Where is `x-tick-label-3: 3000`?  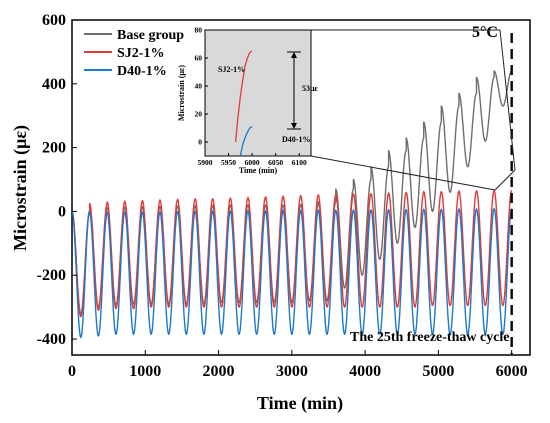 x-tick-label-3: 3000 is located at coordinates (292, 371).